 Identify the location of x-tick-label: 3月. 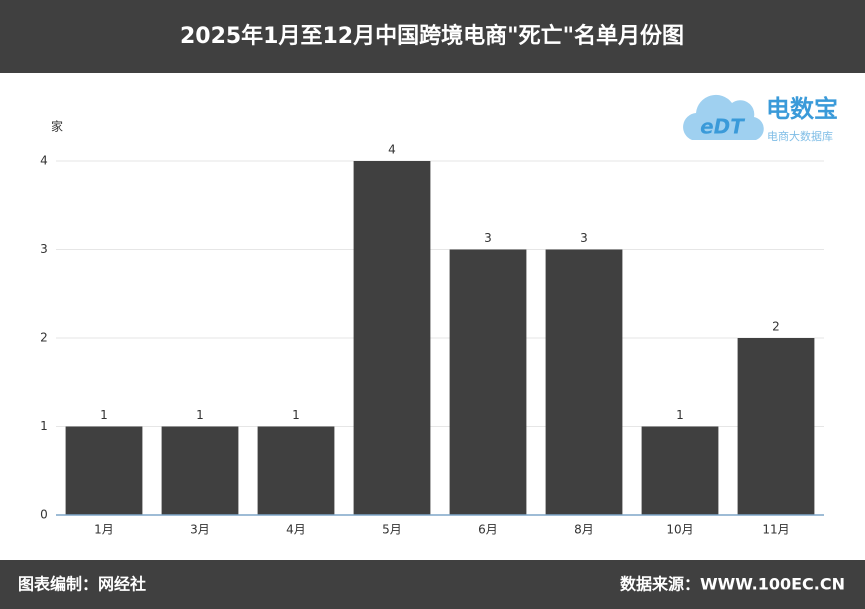
(200, 530).